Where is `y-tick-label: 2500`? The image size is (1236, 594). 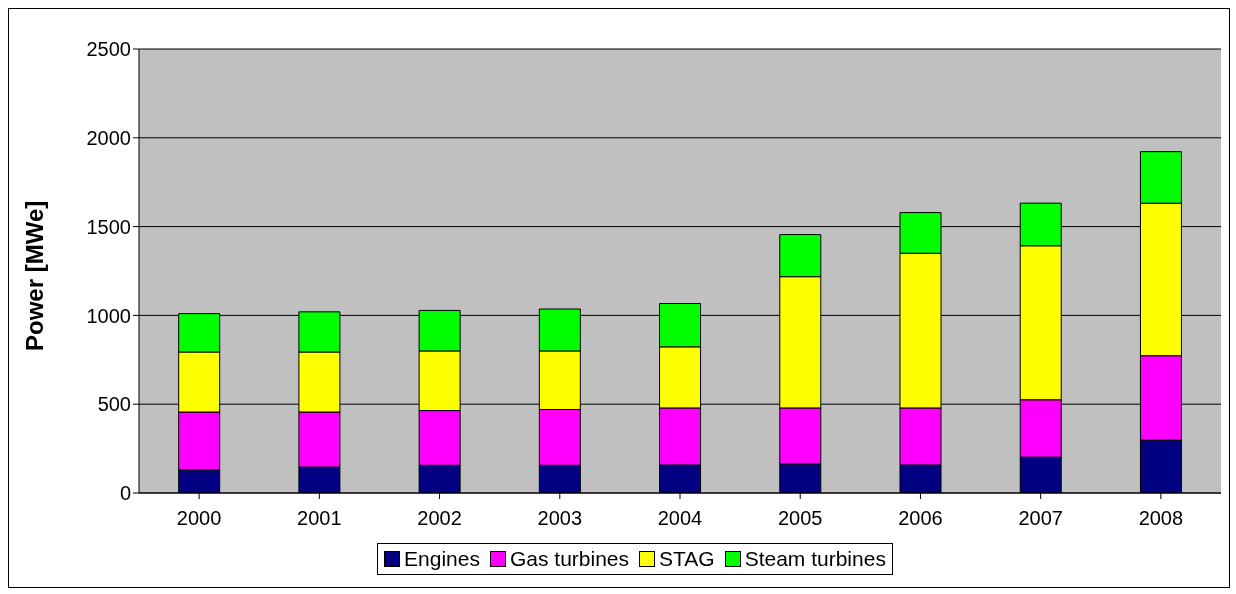
y-tick-label: 2500 is located at coordinates (108, 49).